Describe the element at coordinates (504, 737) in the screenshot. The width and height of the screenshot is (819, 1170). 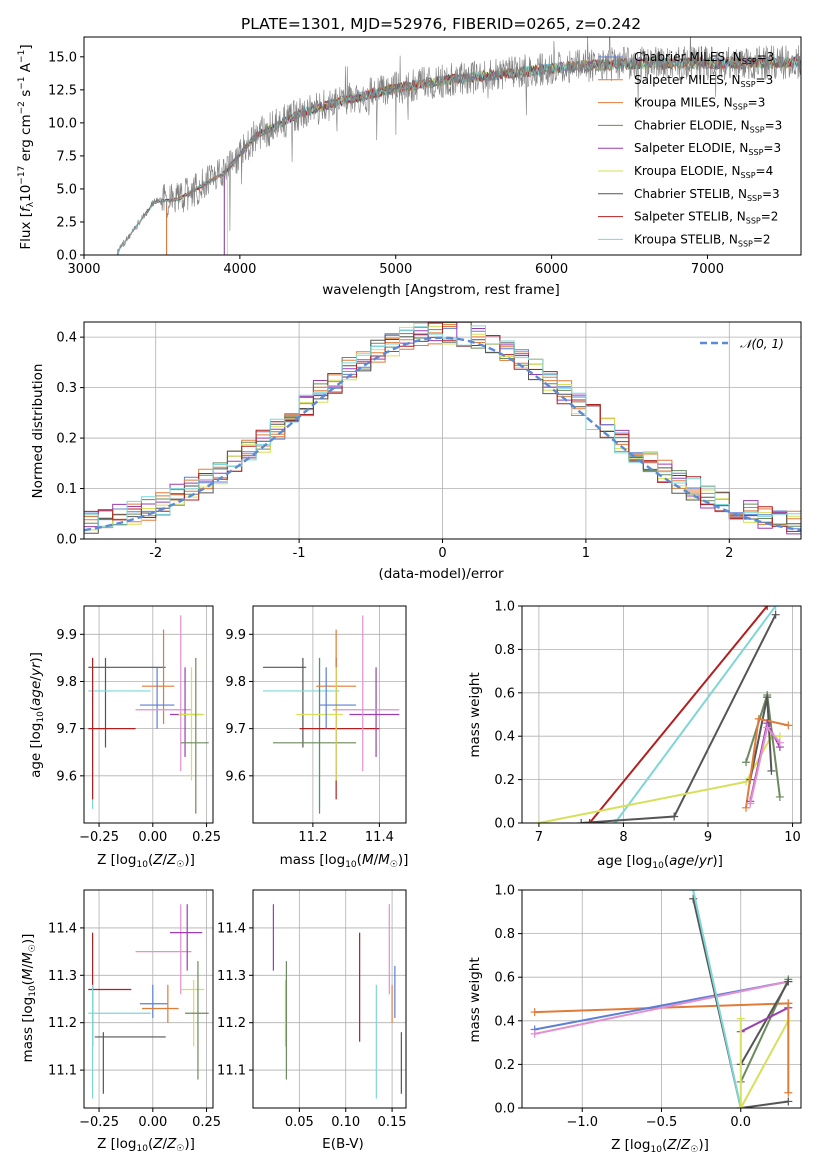
I see `y-tick-label: 0.4` at that location.